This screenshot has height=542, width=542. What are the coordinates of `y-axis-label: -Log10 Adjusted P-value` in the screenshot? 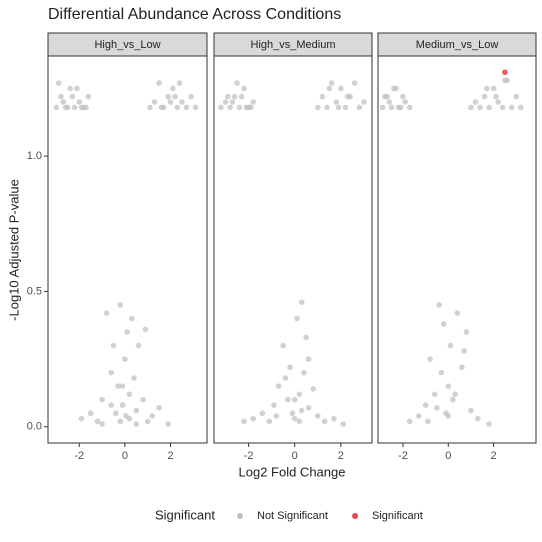 It's located at (13, 250).